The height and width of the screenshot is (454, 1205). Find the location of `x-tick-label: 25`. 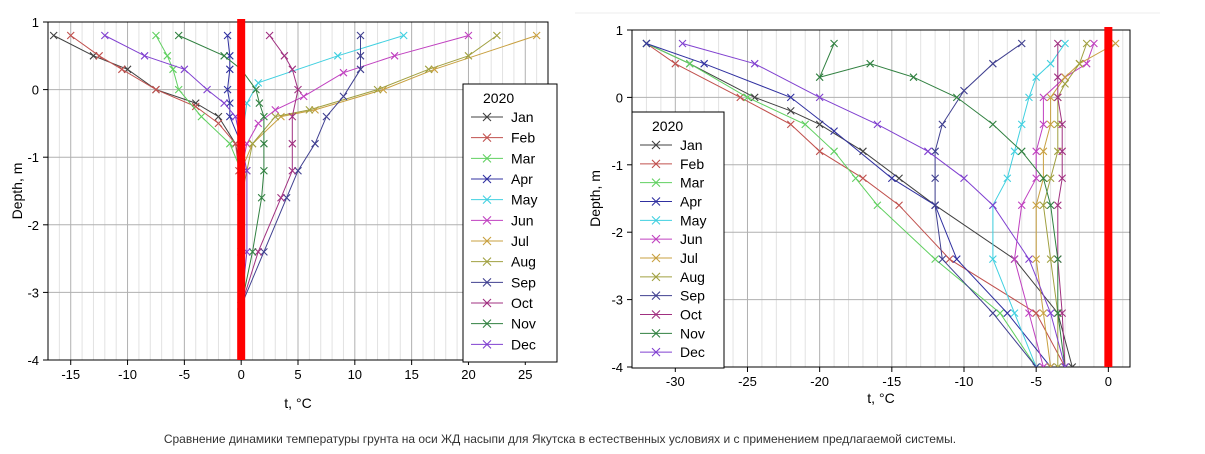

x-tick-label: 25 is located at coordinates (525, 374).